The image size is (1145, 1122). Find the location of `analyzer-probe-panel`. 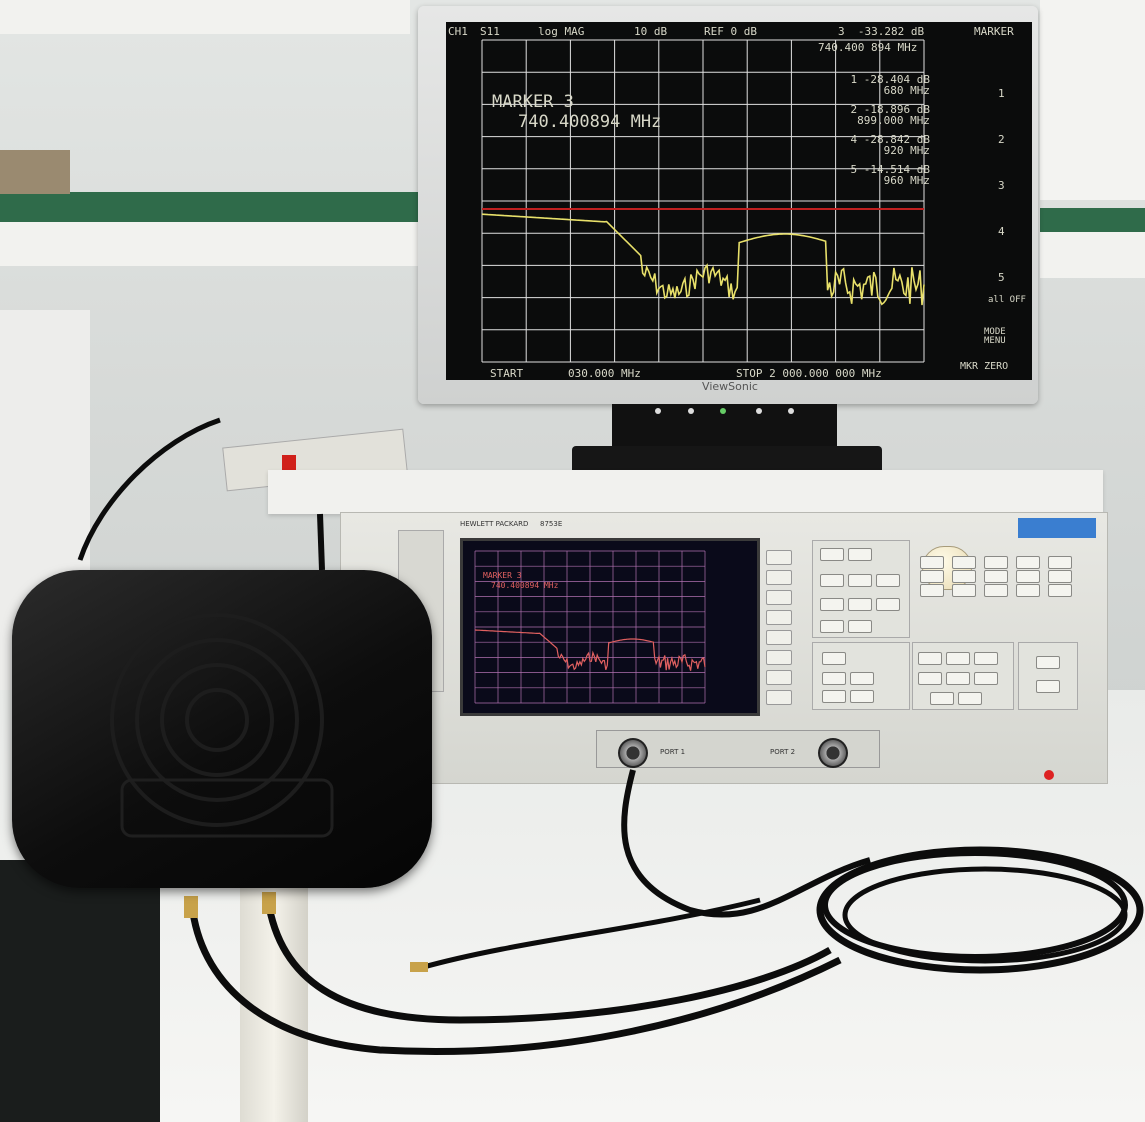

analyzer-probe-panel is located at coordinates (1048, 676).